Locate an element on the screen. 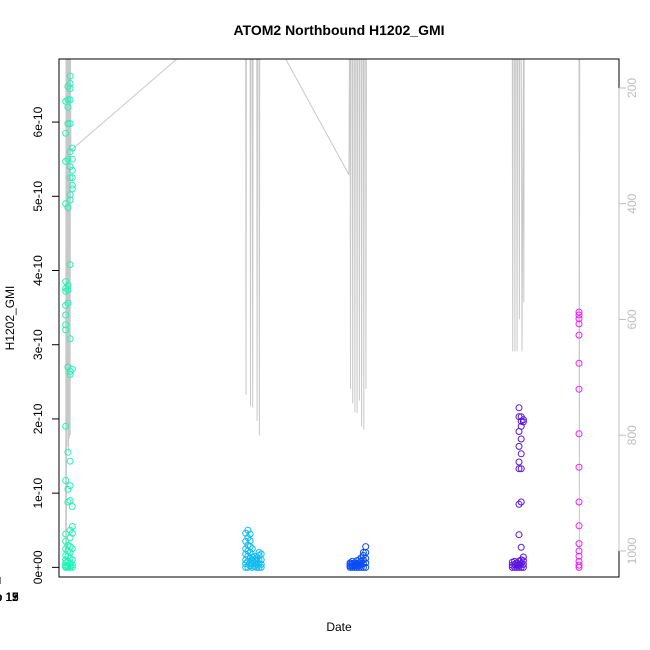 The image size is (650, 650). y-tick-label: 6e-10 is located at coordinates (38, 121).